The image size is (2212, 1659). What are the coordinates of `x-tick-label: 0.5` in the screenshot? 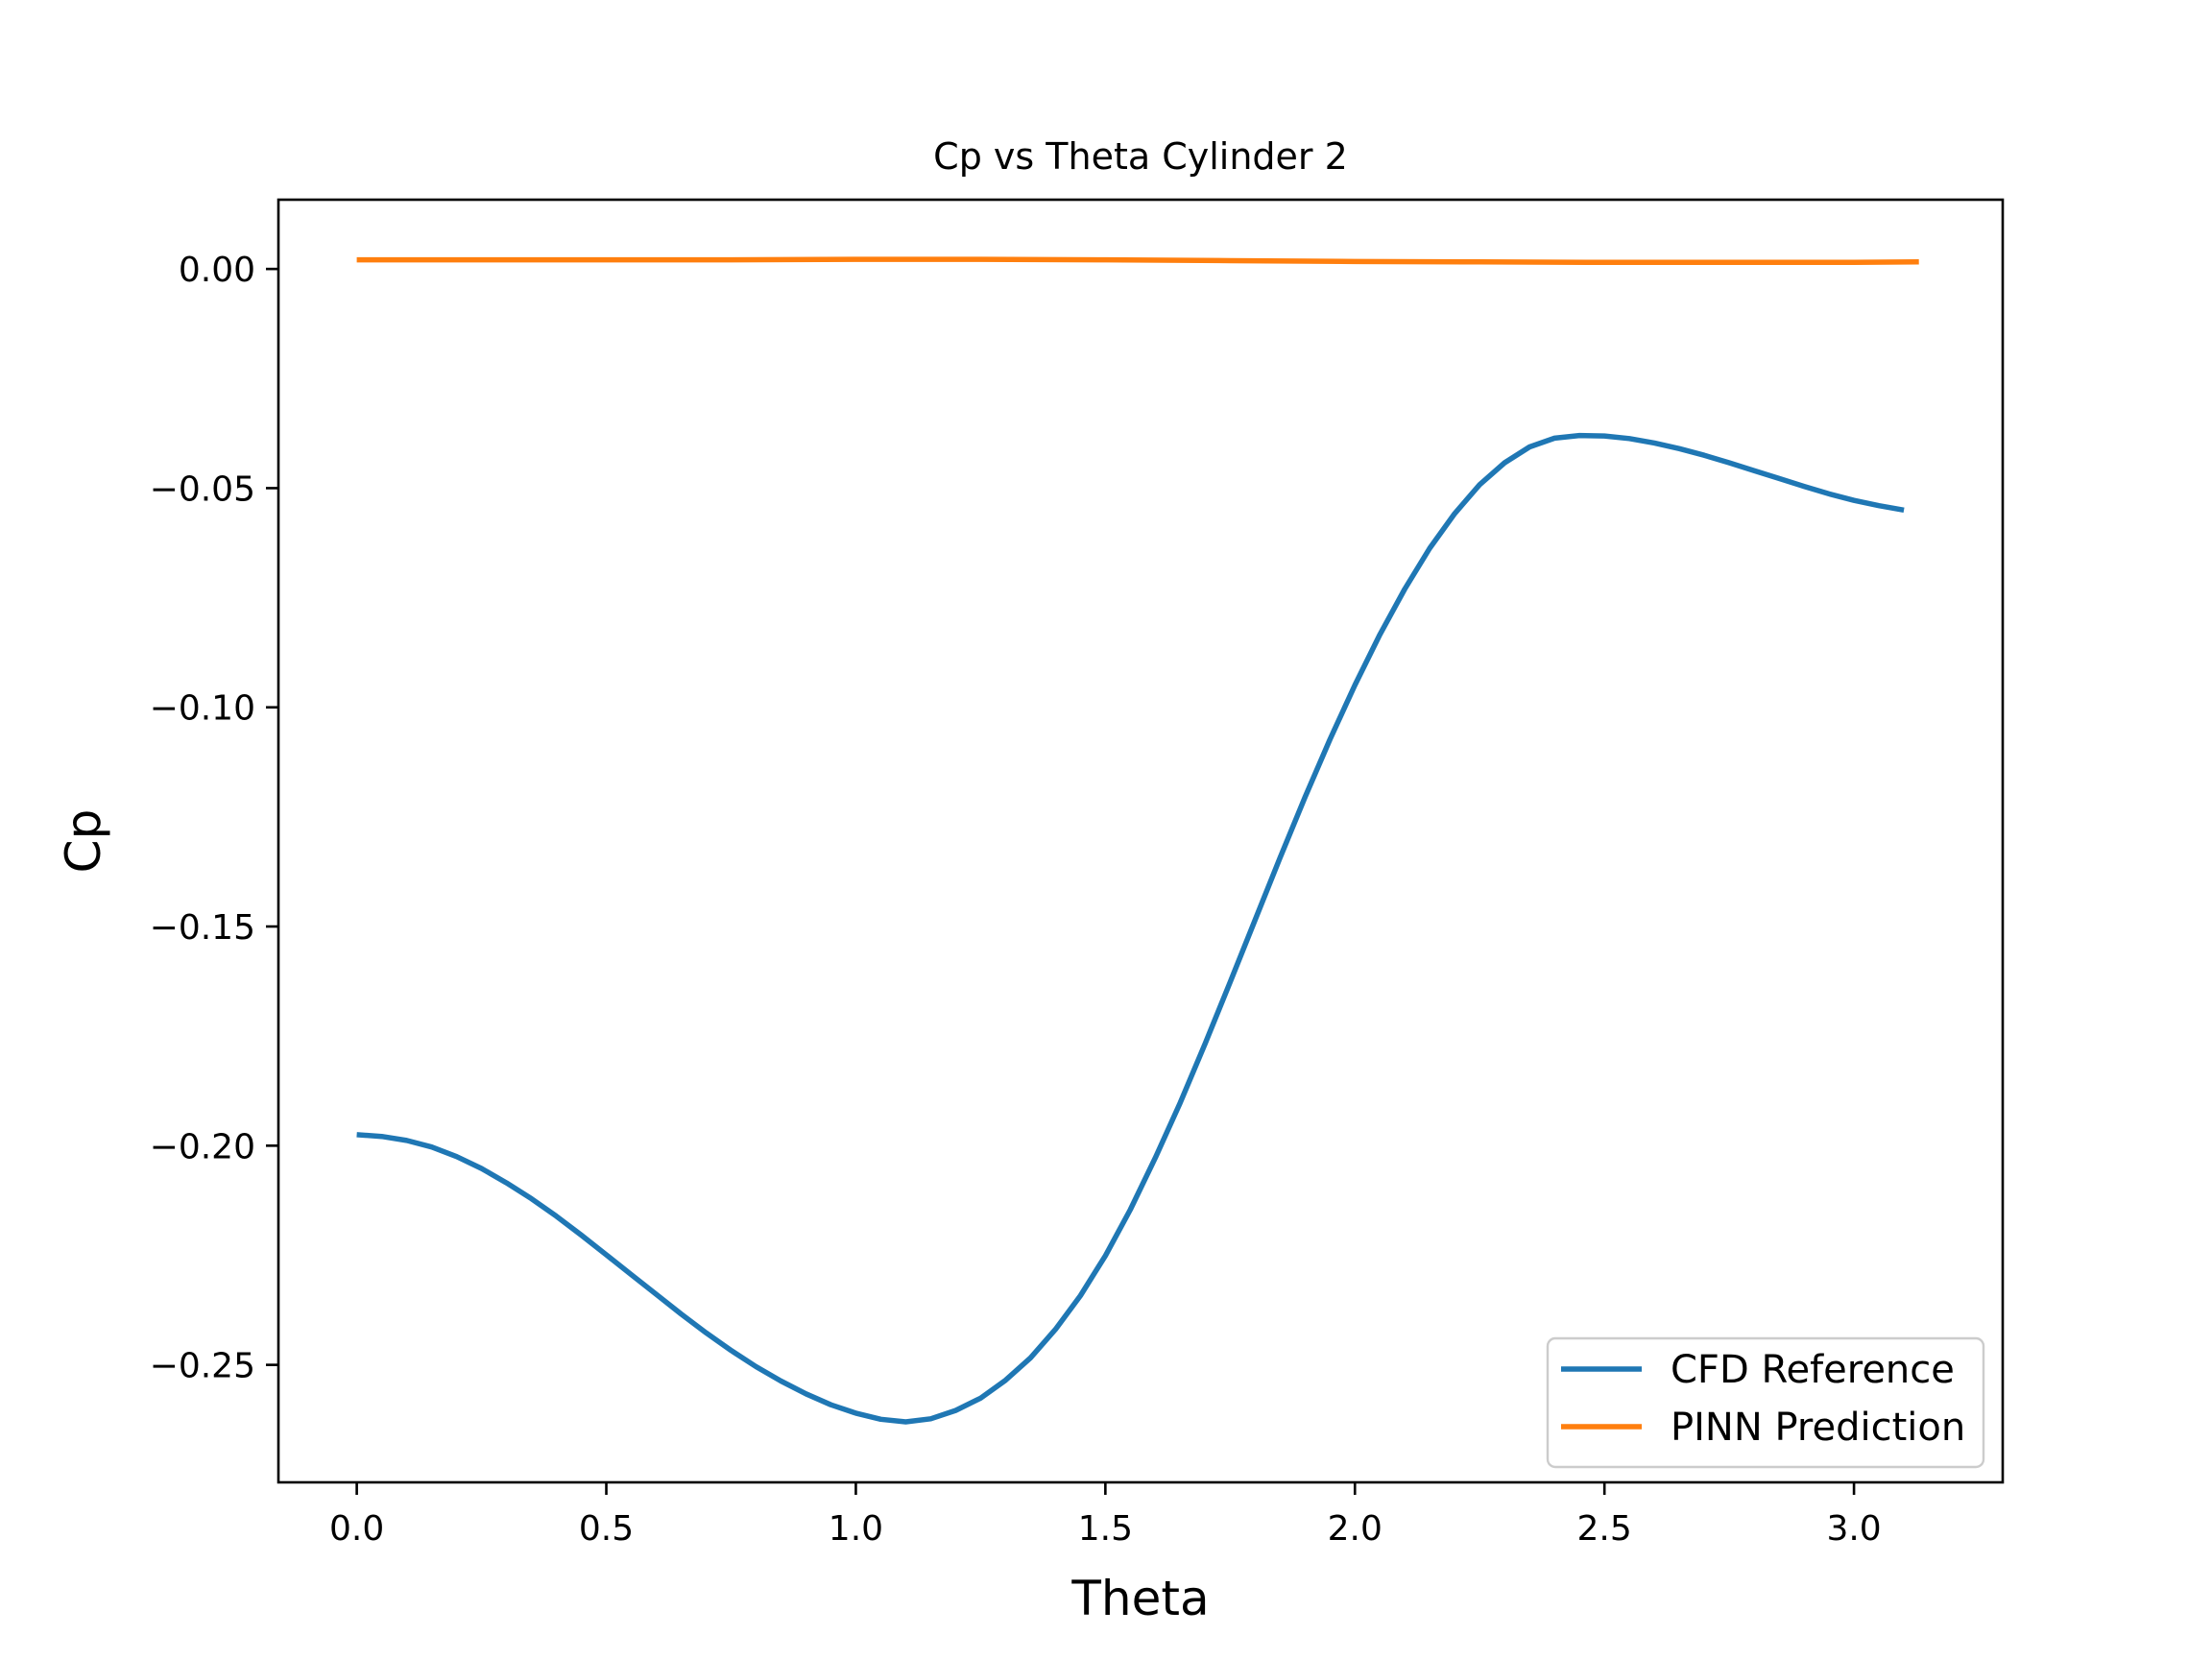 It's located at (606, 1529).